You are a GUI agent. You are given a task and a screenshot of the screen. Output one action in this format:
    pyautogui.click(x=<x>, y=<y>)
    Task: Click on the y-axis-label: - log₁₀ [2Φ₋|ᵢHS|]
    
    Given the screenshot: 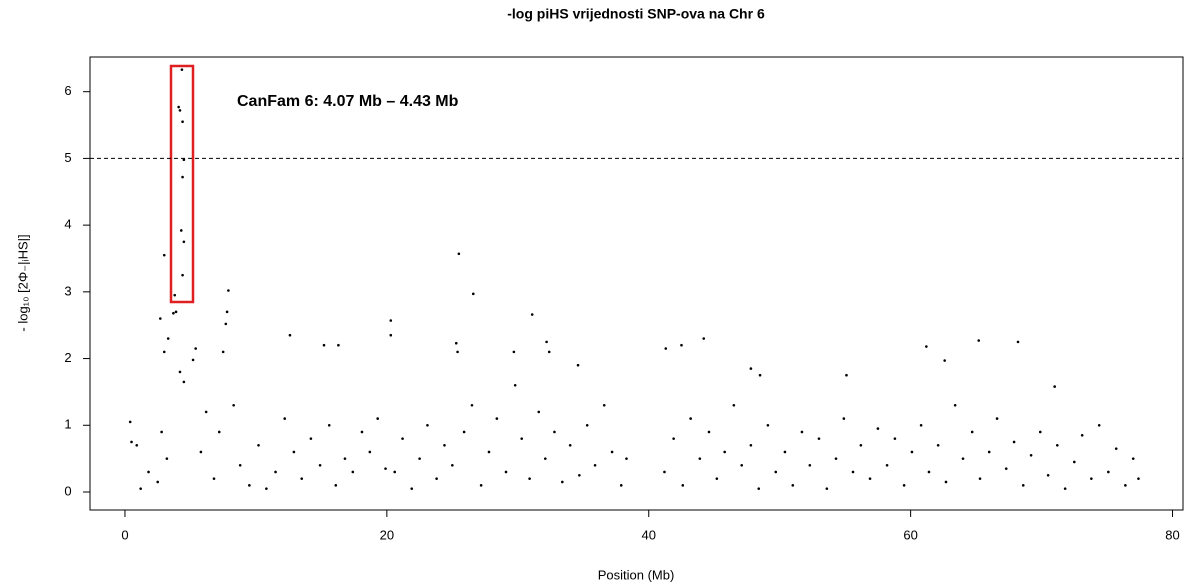 What is the action you would take?
    pyautogui.click(x=22, y=282)
    